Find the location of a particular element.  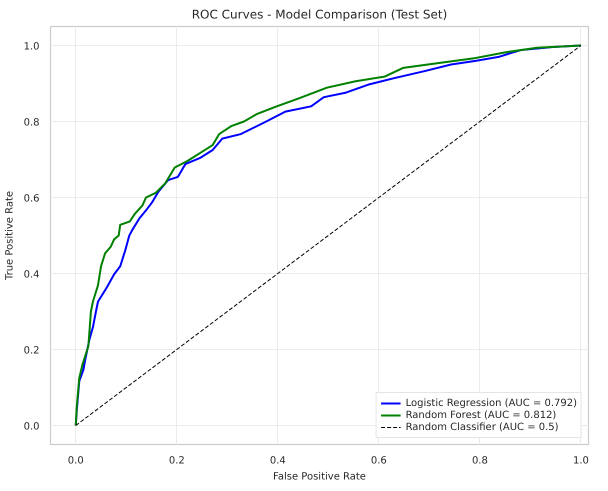

y-axis-title: True Positive Rate is located at coordinates (10, 236).